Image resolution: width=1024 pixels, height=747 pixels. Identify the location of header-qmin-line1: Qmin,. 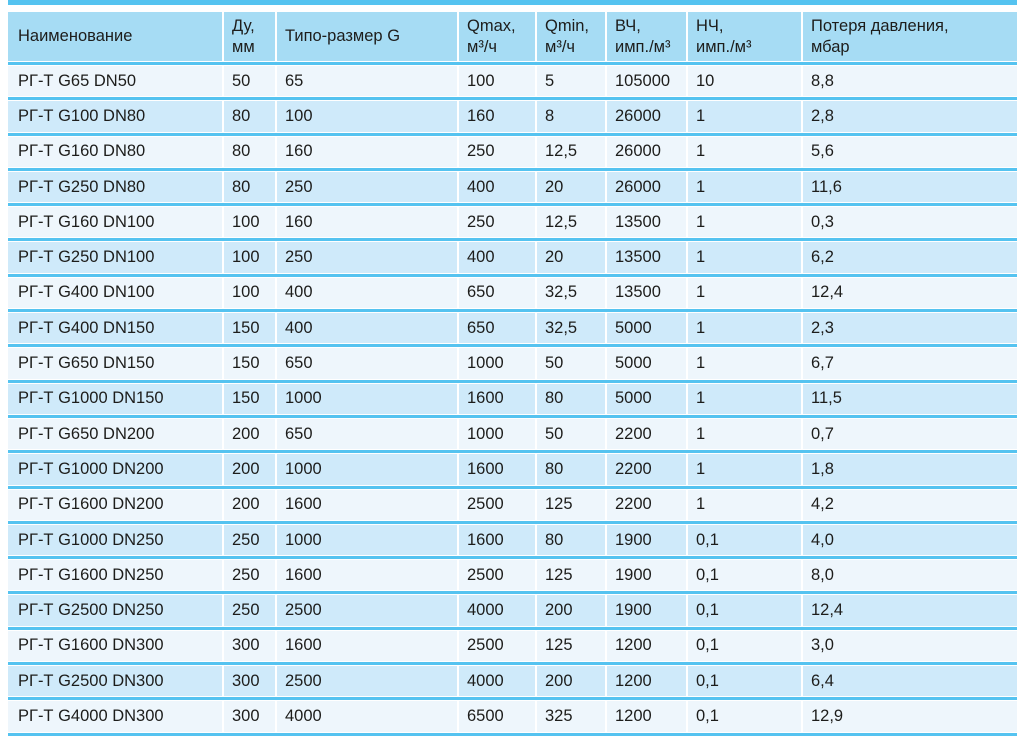
(567, 25).